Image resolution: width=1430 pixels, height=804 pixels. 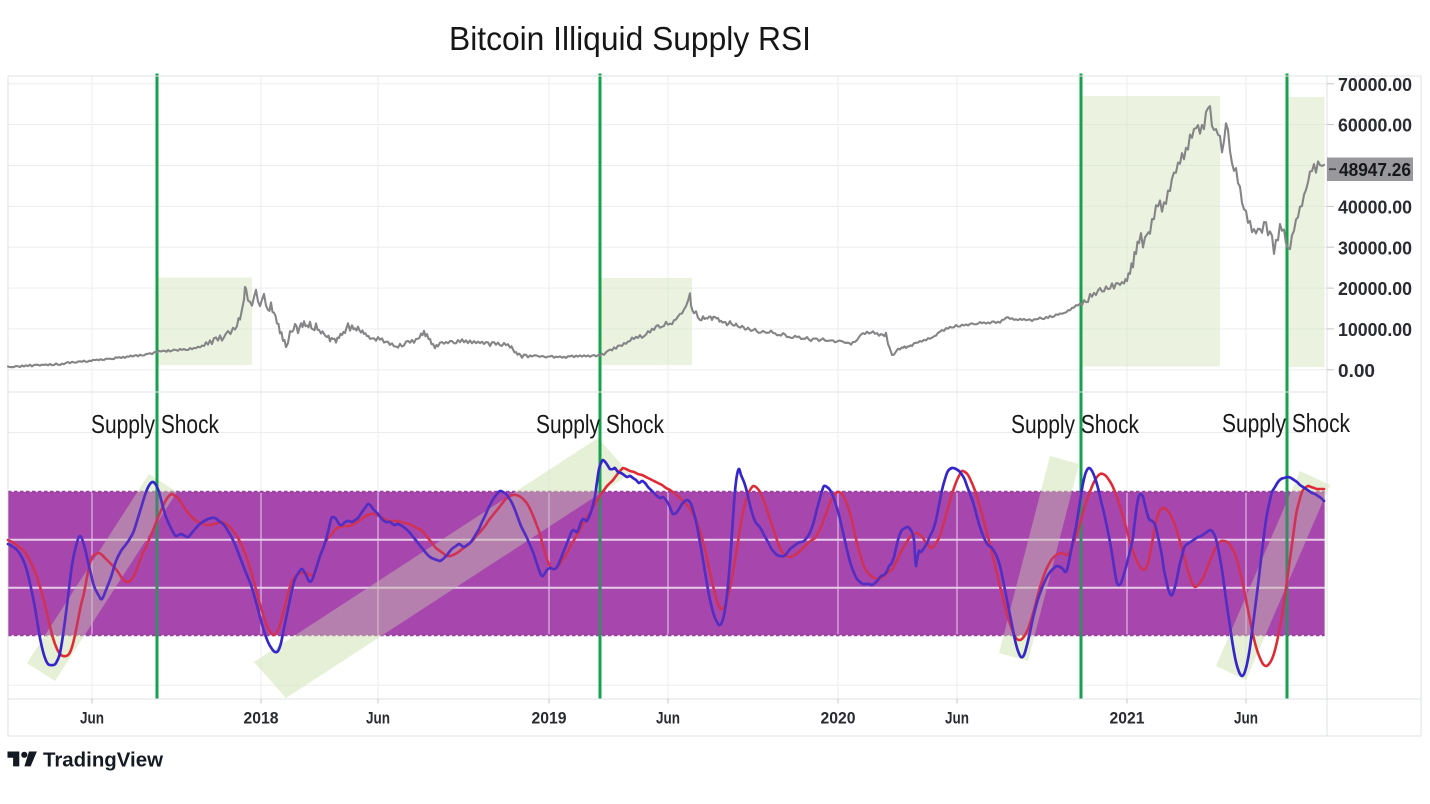 What do you see at coordinates (630, 38) in the screenshot?
I see `svg-text: Bitcoin Illiquid Supply RSI` at bounding box center [630, 38].